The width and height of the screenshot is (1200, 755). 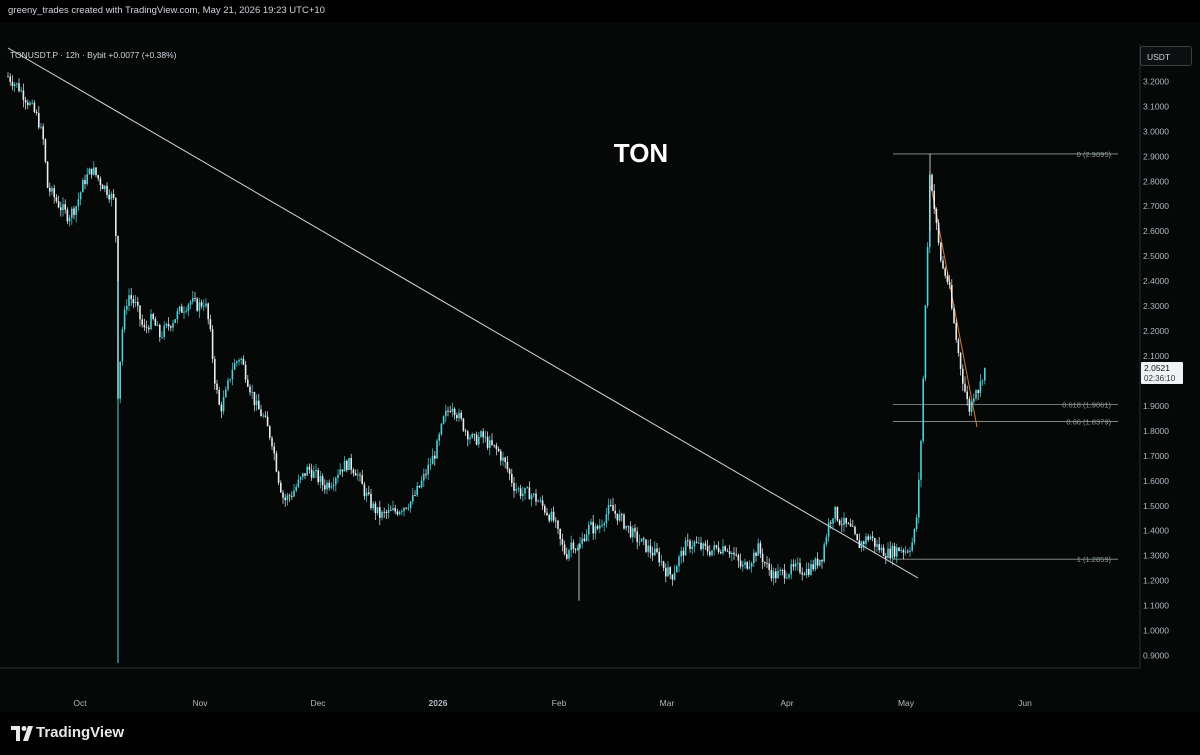 What do you see at coordinates (559, 703) in the screenshot?
I see `time-tick-label: Feb` at bounding box center [559, 703].